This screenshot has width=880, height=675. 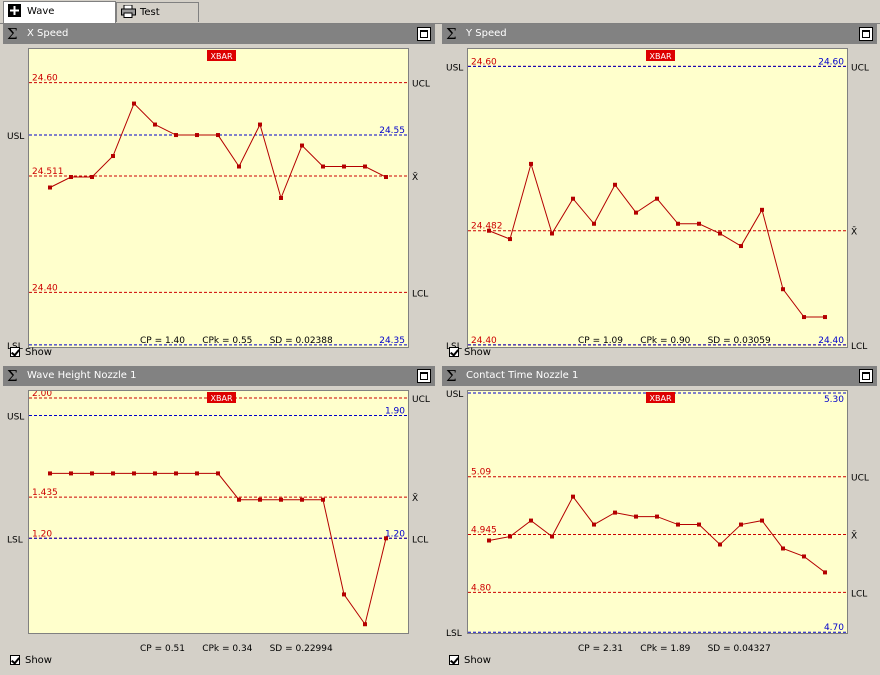 I want to click on cp-value: CP = 1.09, so click(x=601, y=341).